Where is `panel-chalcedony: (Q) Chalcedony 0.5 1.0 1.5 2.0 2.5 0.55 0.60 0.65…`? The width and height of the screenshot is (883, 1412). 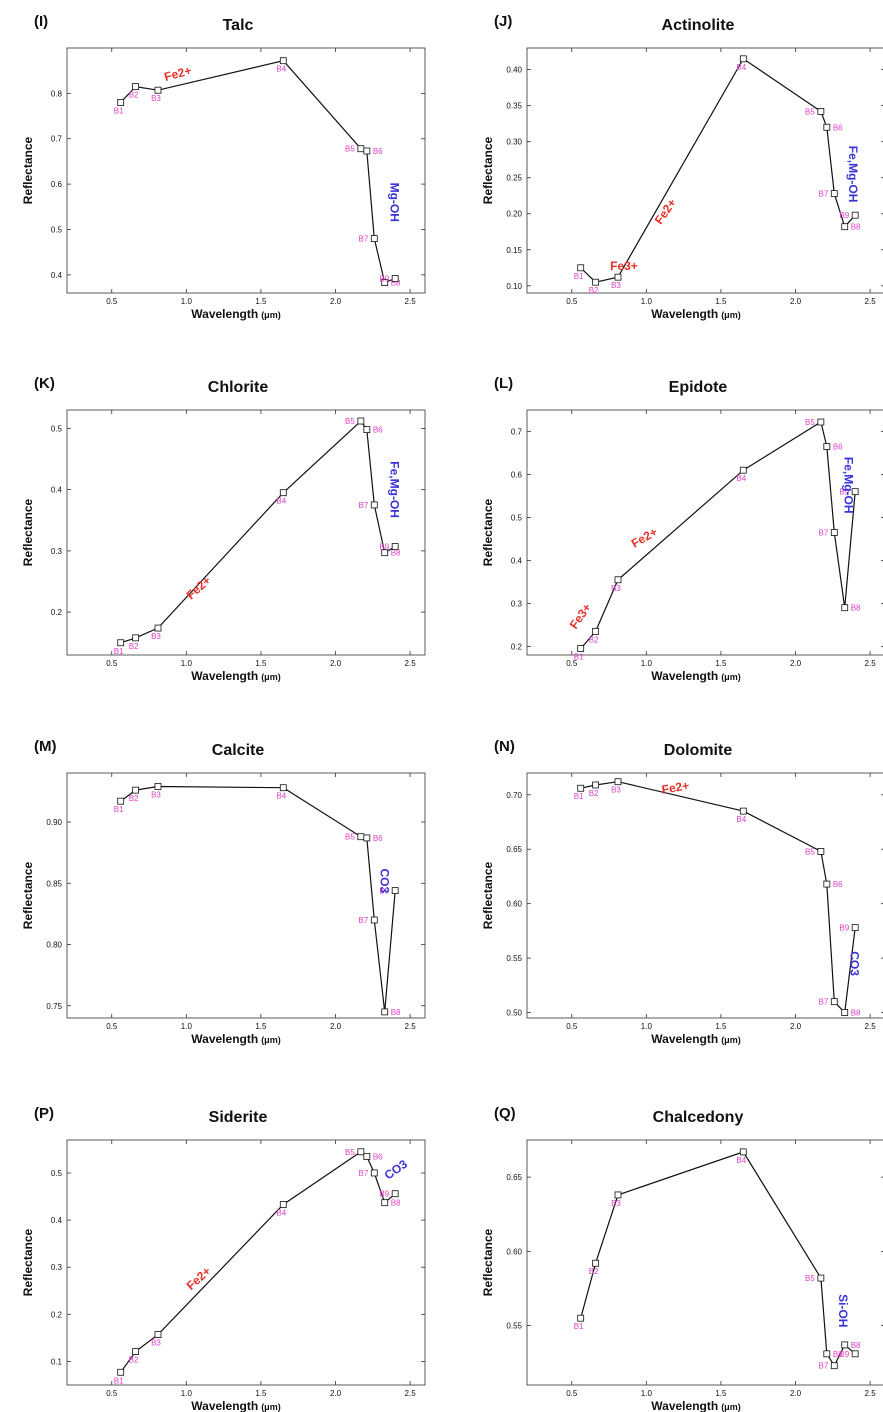 panel-chalcedony: (Q) Chalcedony 0.5 1.0 1.5 2.0 2.5 0.55 0.60 0.65… is located at coordinates (682, 1258).